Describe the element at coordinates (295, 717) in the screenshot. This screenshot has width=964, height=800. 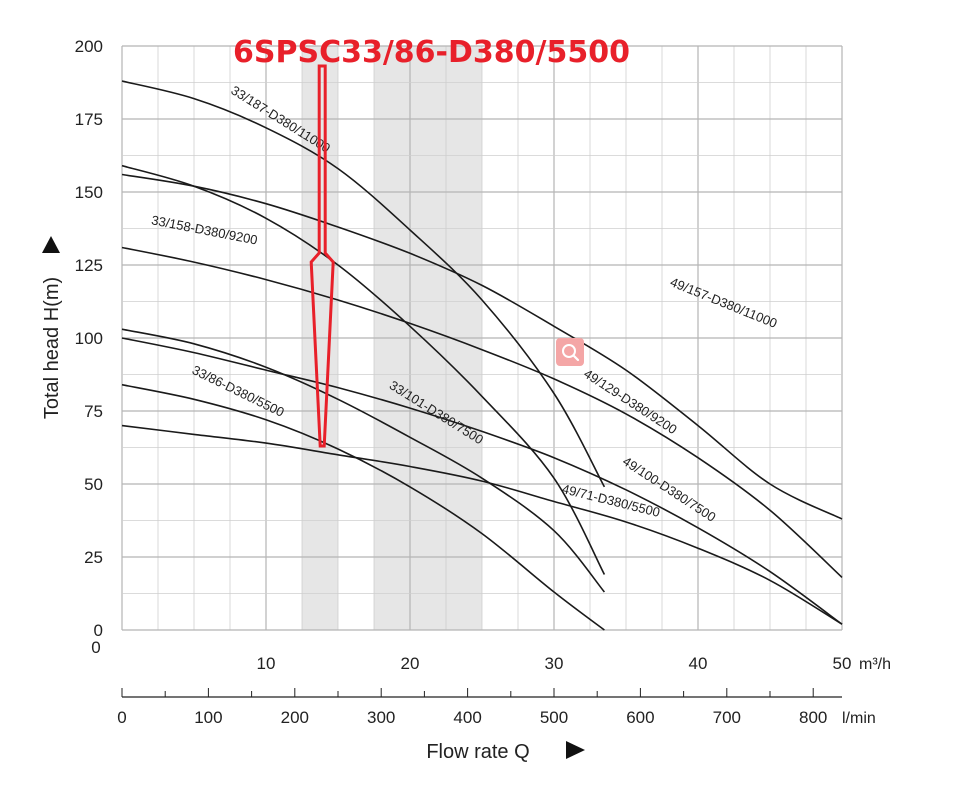
I see `x2-tick-label: 200` at that location.